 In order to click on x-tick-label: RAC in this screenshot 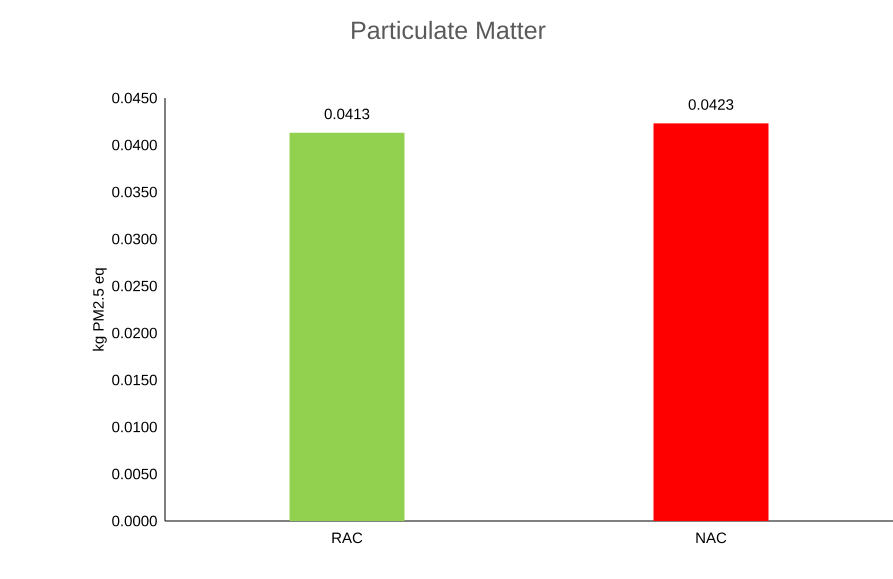, I will do `click(347, 538)`.